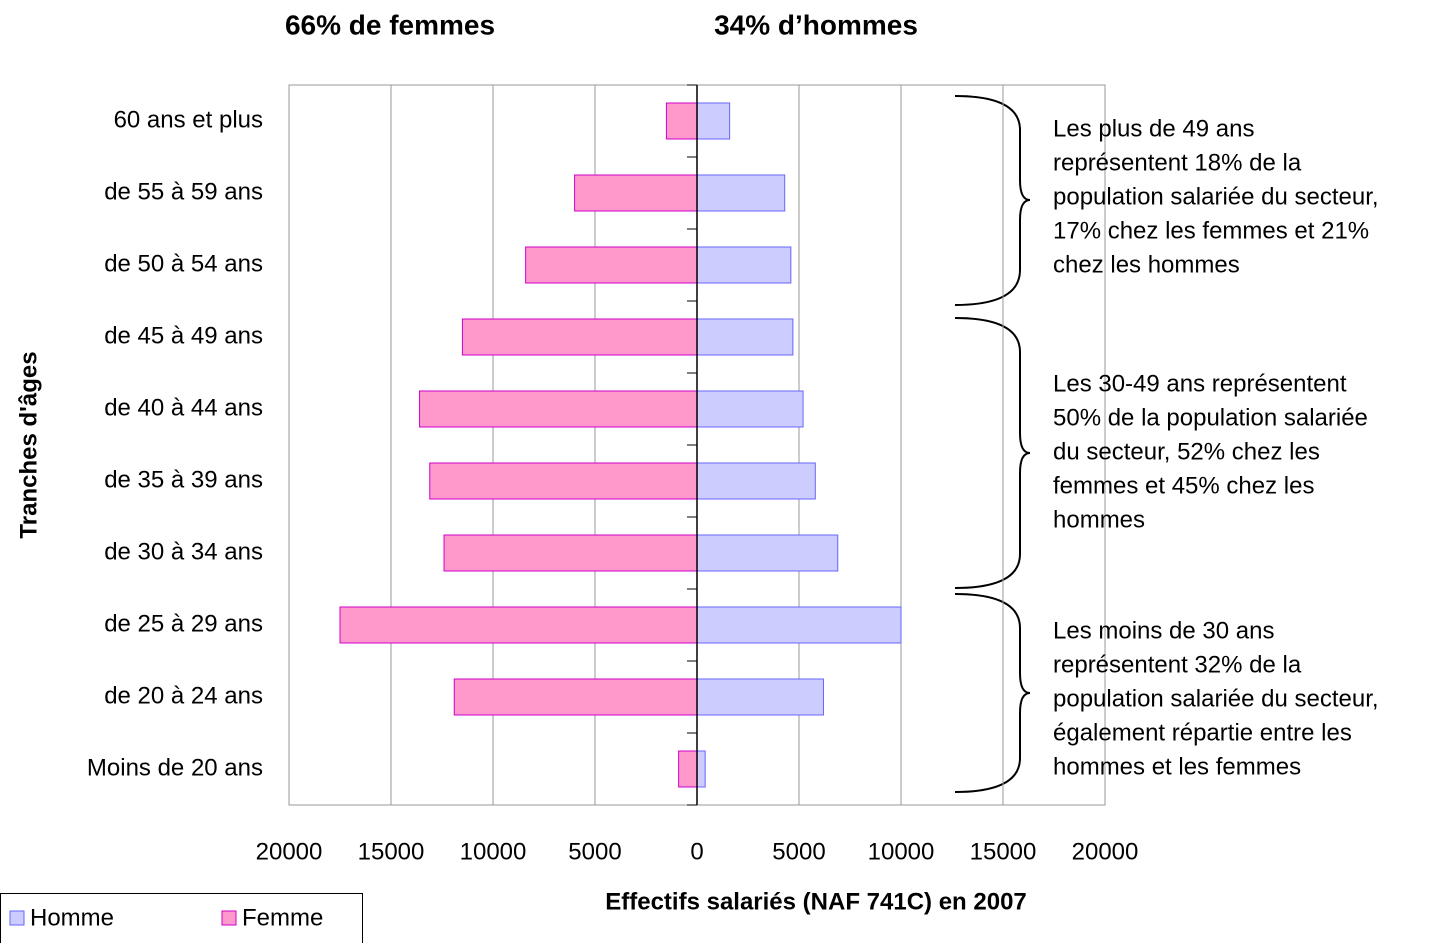  Describe the element at coordinates (1177, 664) in the screenshot. I see `annotation: représentent 32% de la` at that location.